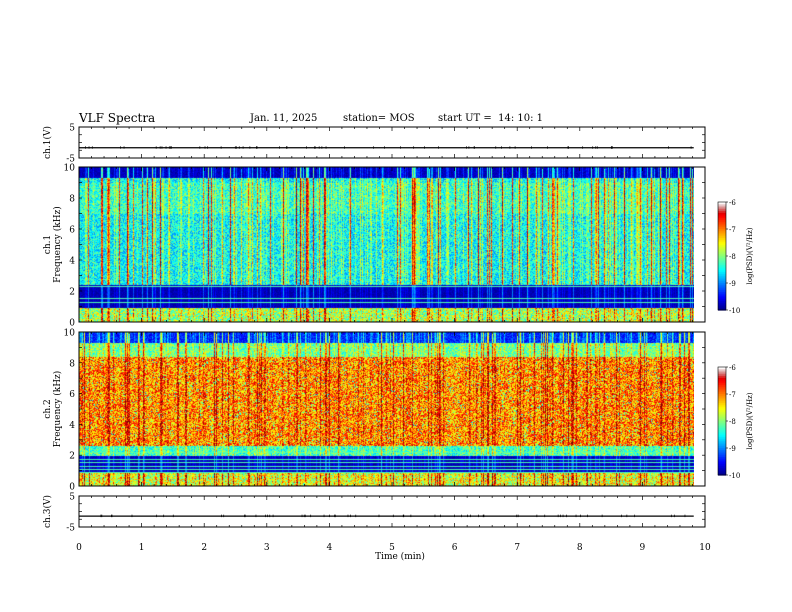  I want to click on start-time-label: start UT = 14: 10: 1, so click(491, 118).